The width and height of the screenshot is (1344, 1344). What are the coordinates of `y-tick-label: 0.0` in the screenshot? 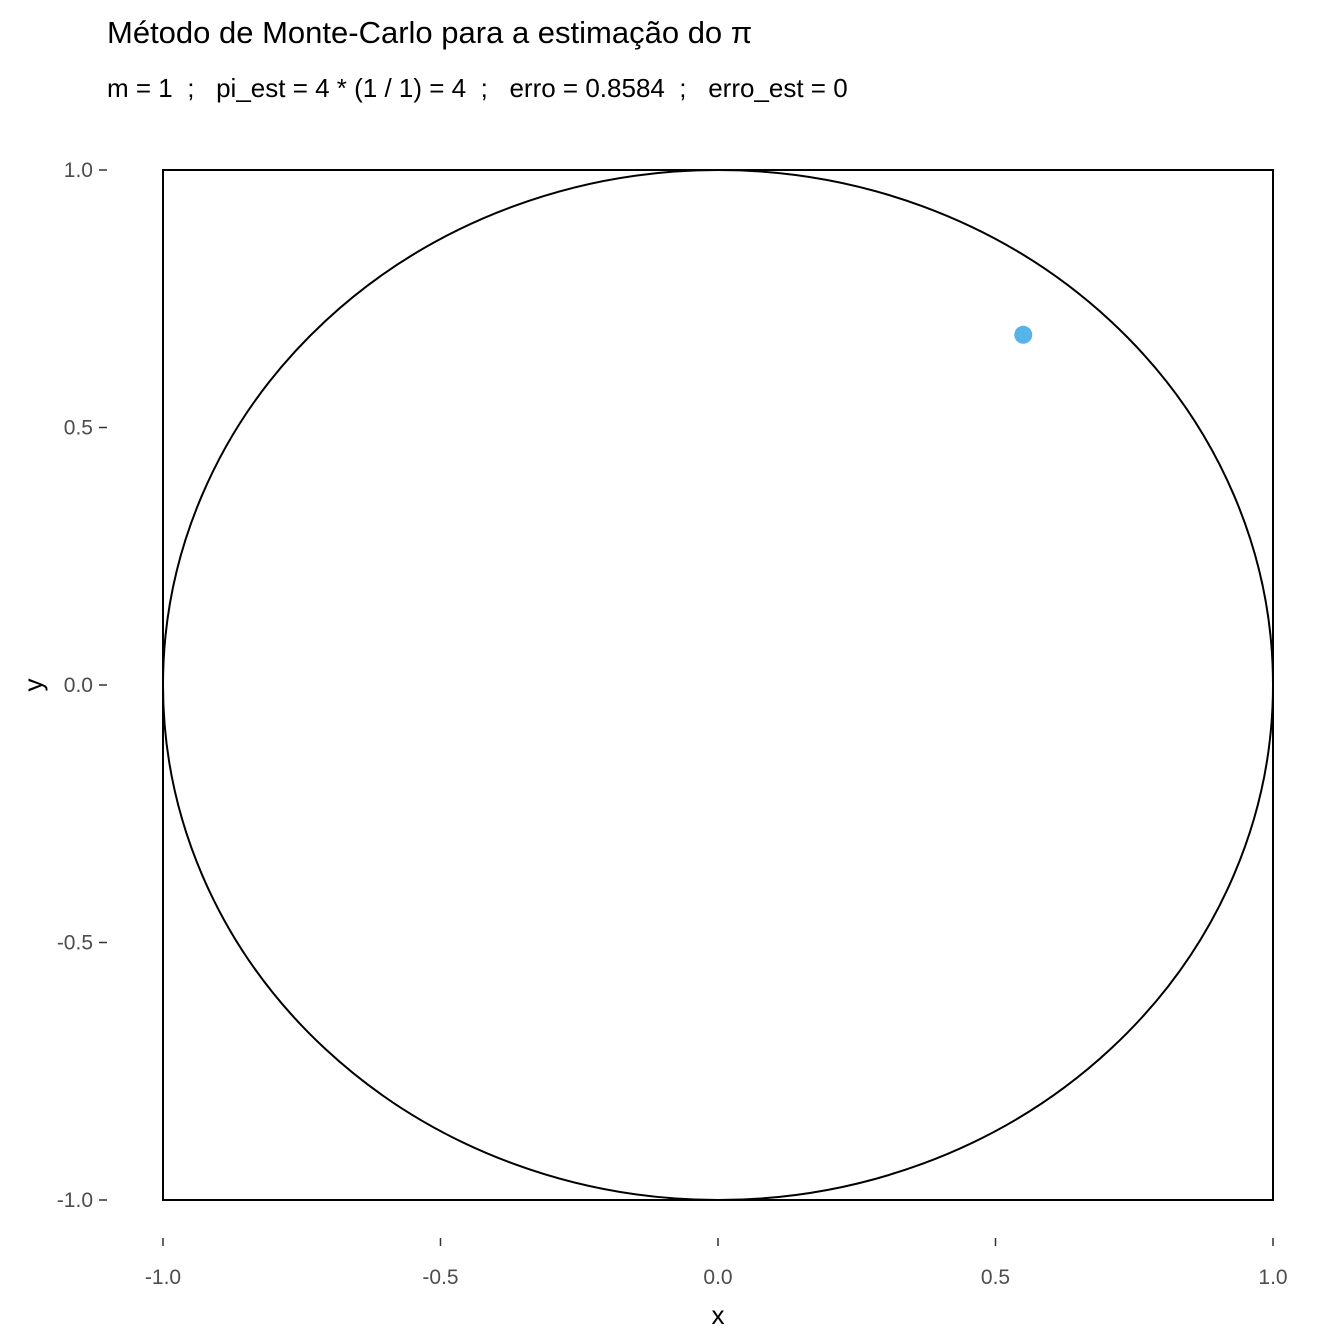 It's located at (78, 685).